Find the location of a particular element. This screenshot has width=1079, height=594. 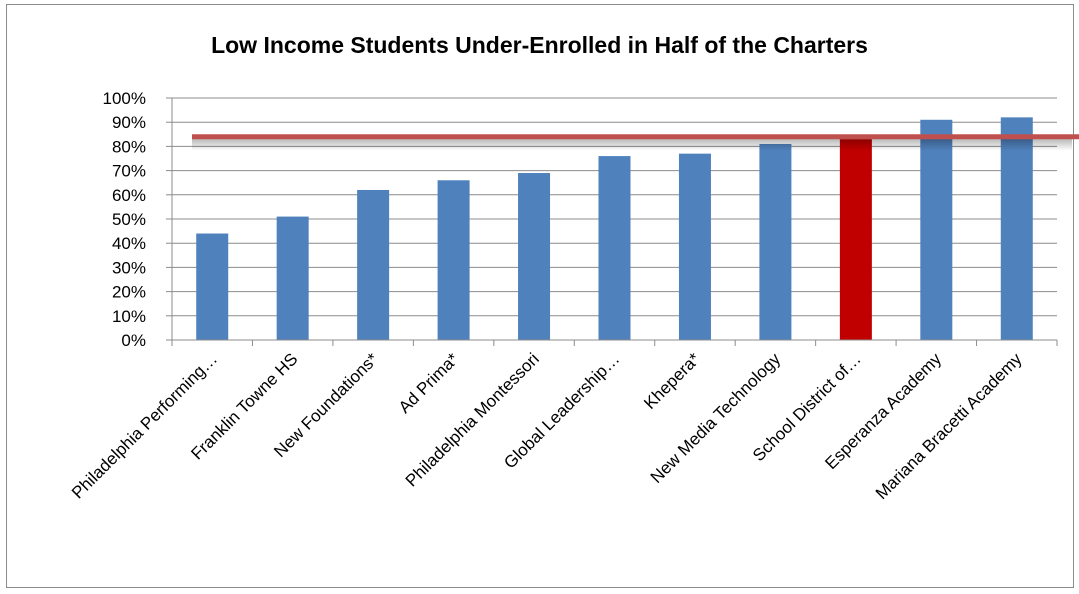

y-tick-label: 0% is located at coordinates (133, 340).